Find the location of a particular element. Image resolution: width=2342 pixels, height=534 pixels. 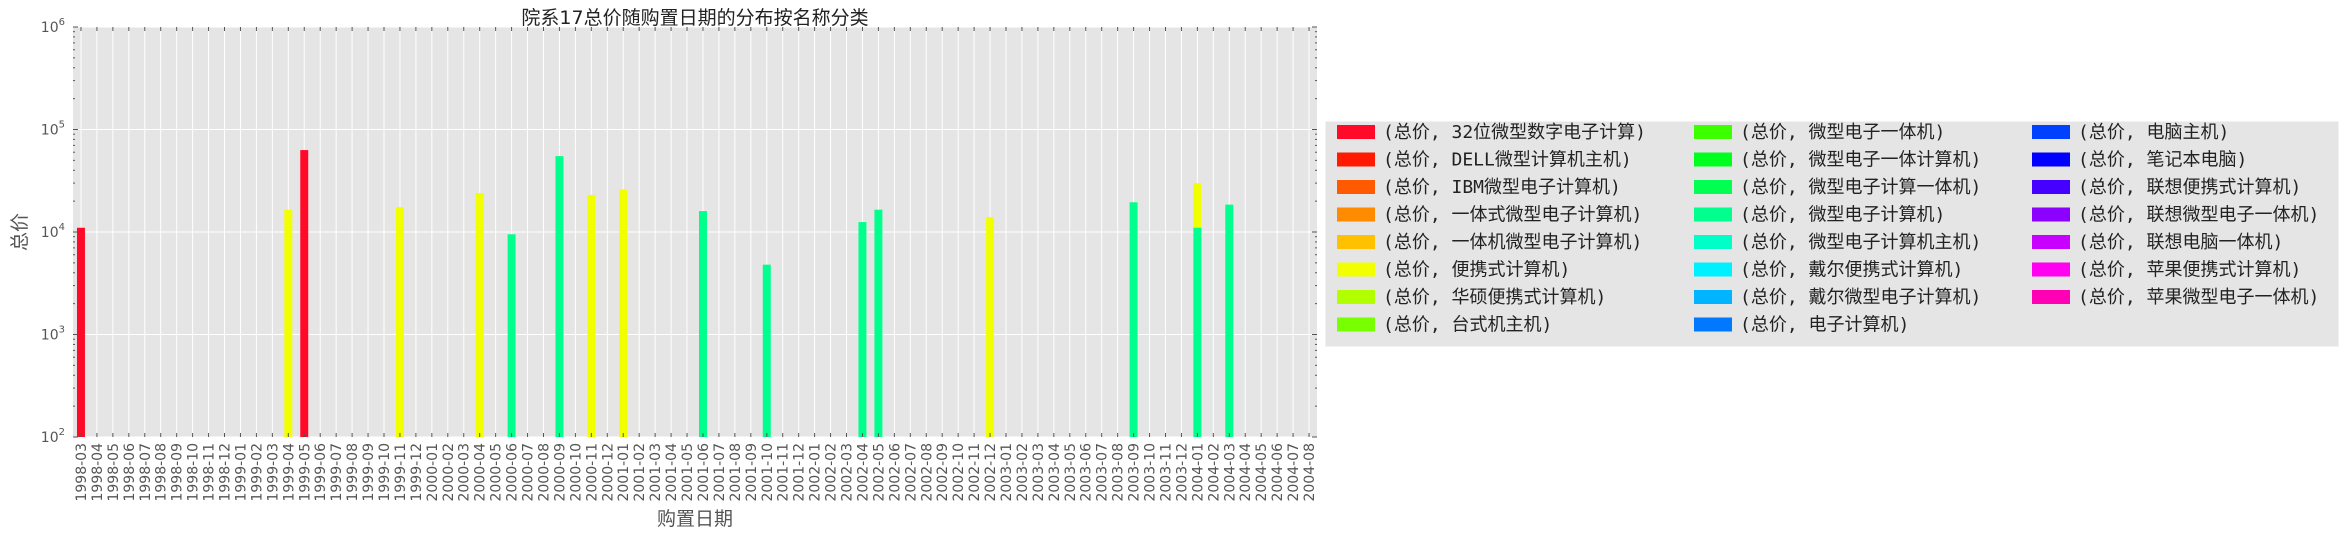

x-tick-label: 2004-03 is located at coordinates (1230, 472).